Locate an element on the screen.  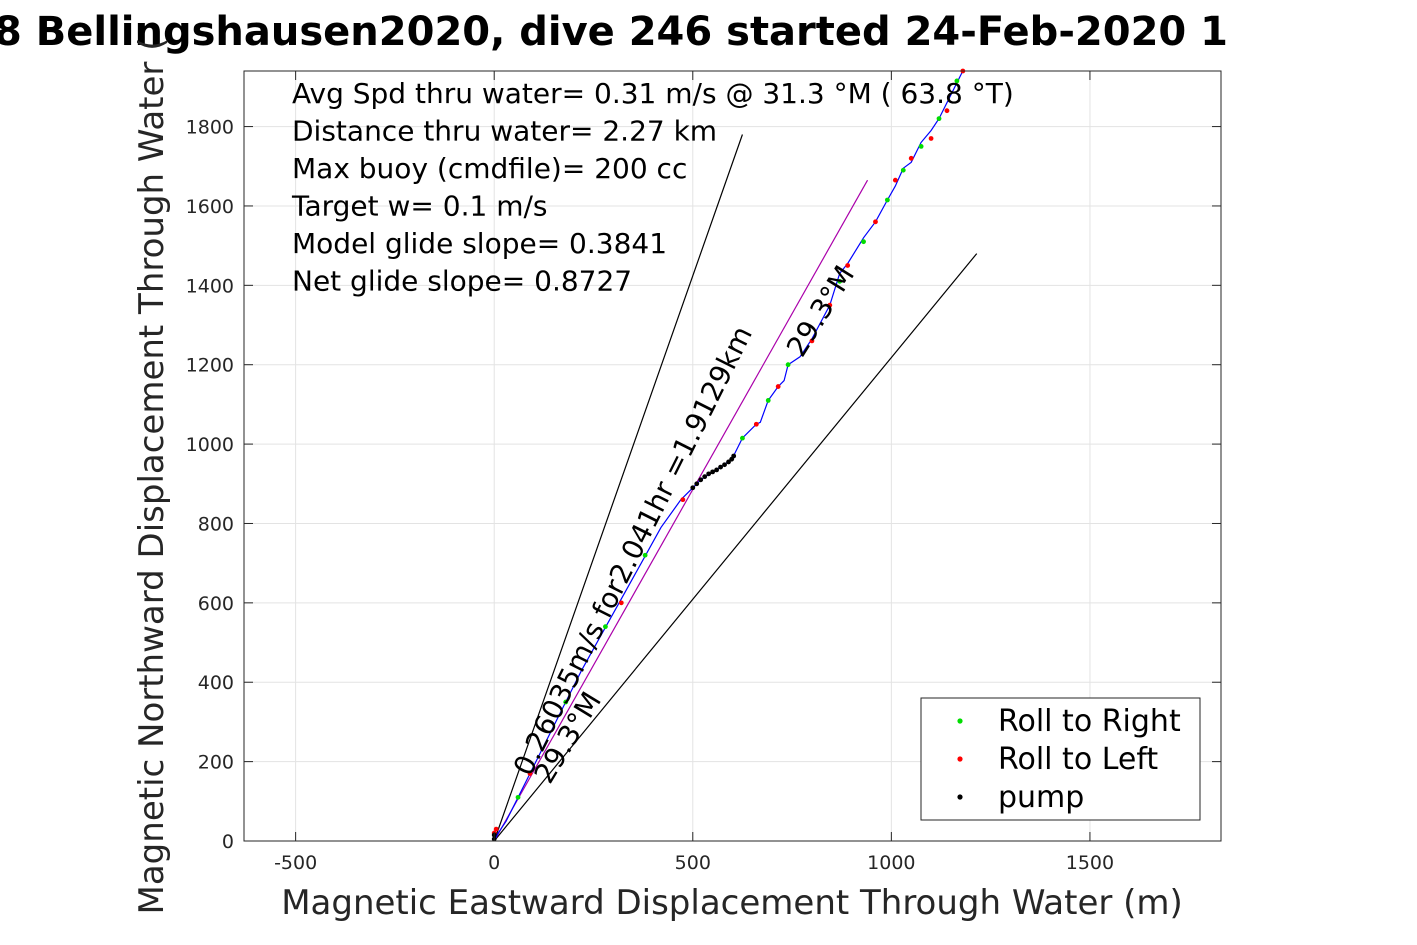
annotation-line: Distance thru water= 2.27 km is located at coordinates (504, 131).